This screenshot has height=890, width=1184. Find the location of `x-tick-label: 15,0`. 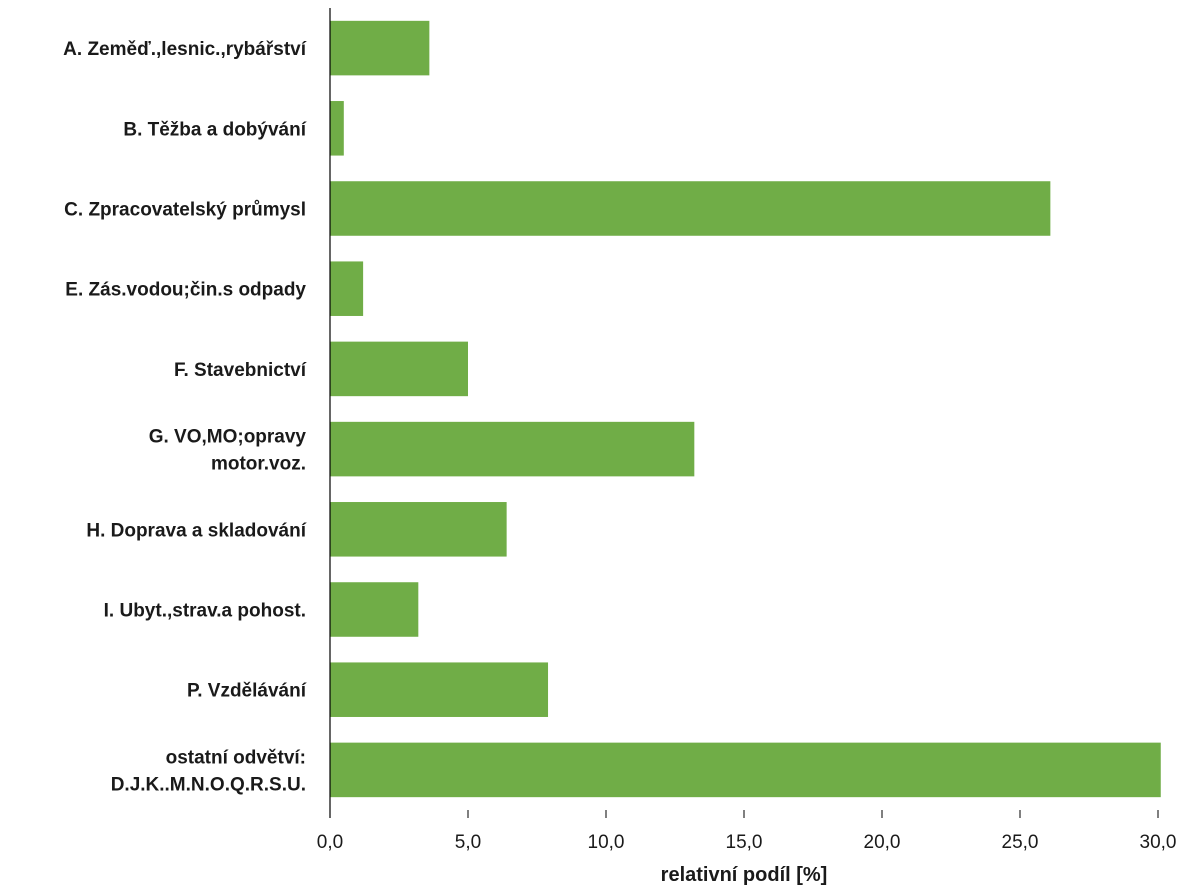

x-tick-label: 15,0 is located at coordinates (744, 842).